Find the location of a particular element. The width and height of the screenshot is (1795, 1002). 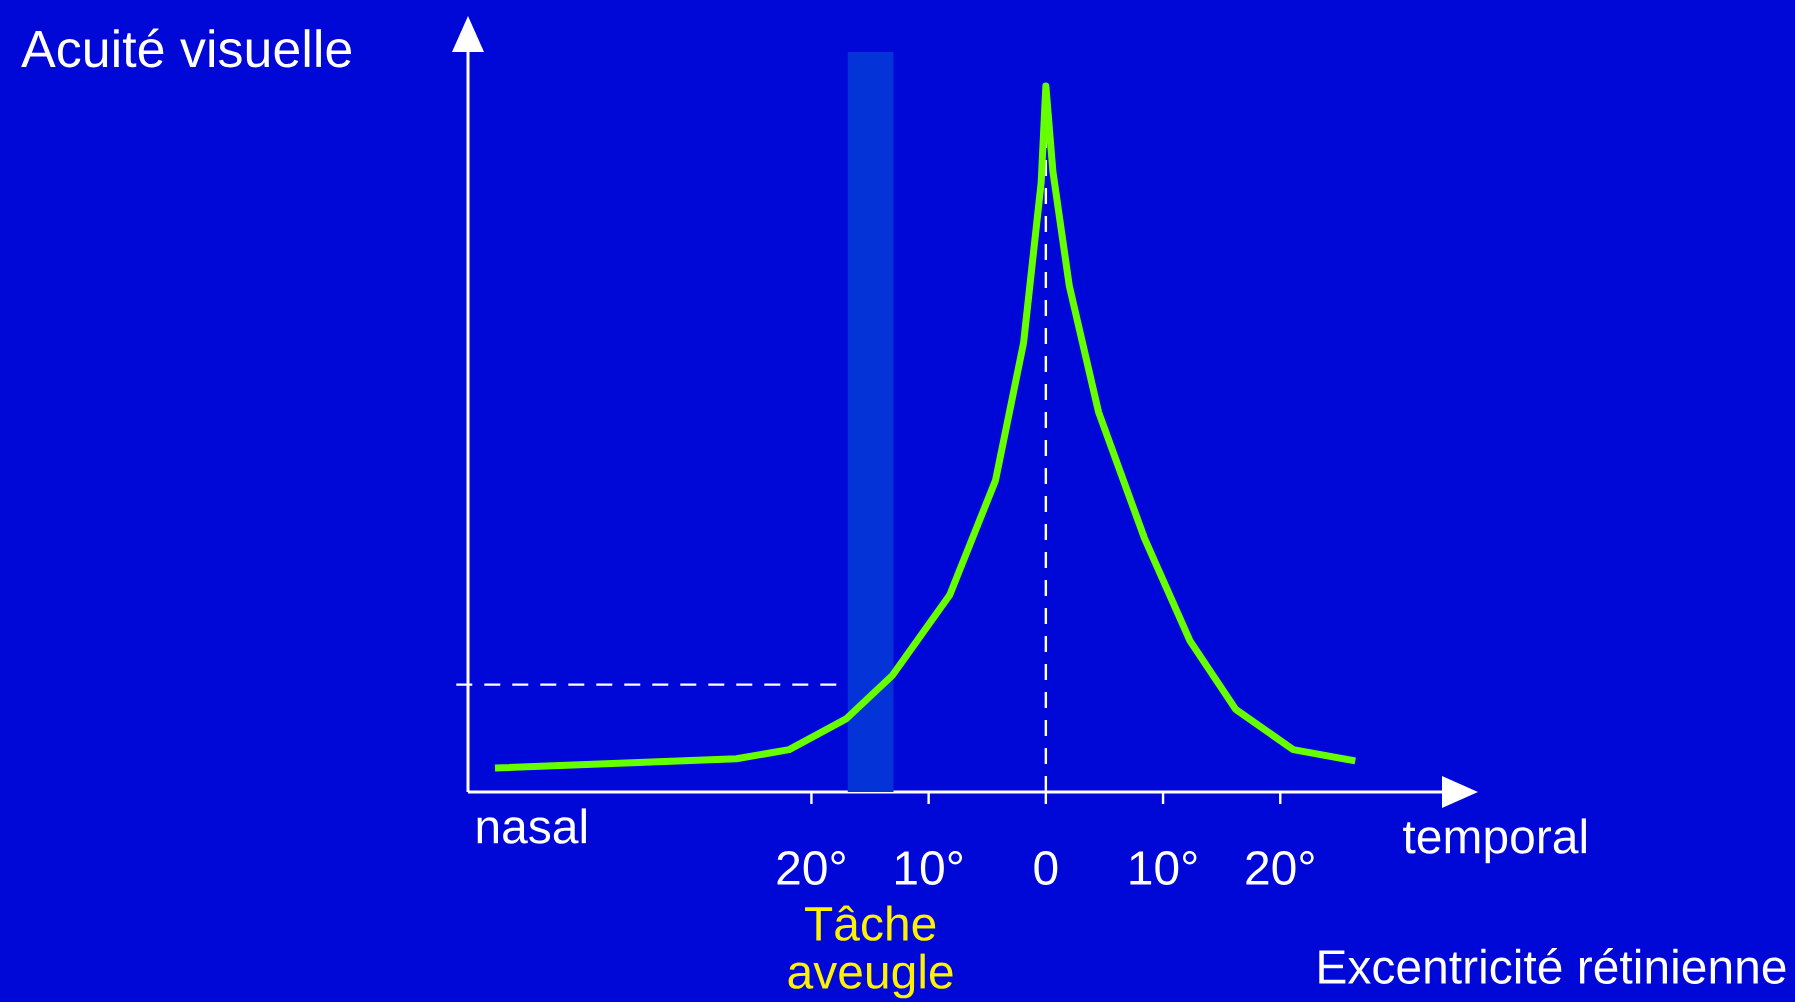

text: temporal is located at coordinates (1494, 841).